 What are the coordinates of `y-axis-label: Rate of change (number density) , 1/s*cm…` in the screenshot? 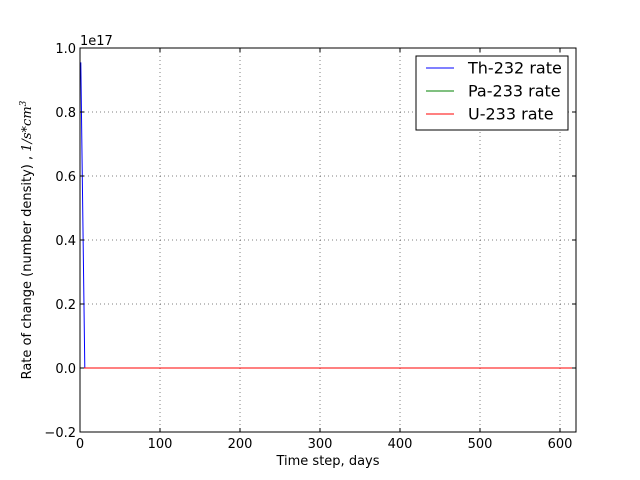 It's located at (27, 239).